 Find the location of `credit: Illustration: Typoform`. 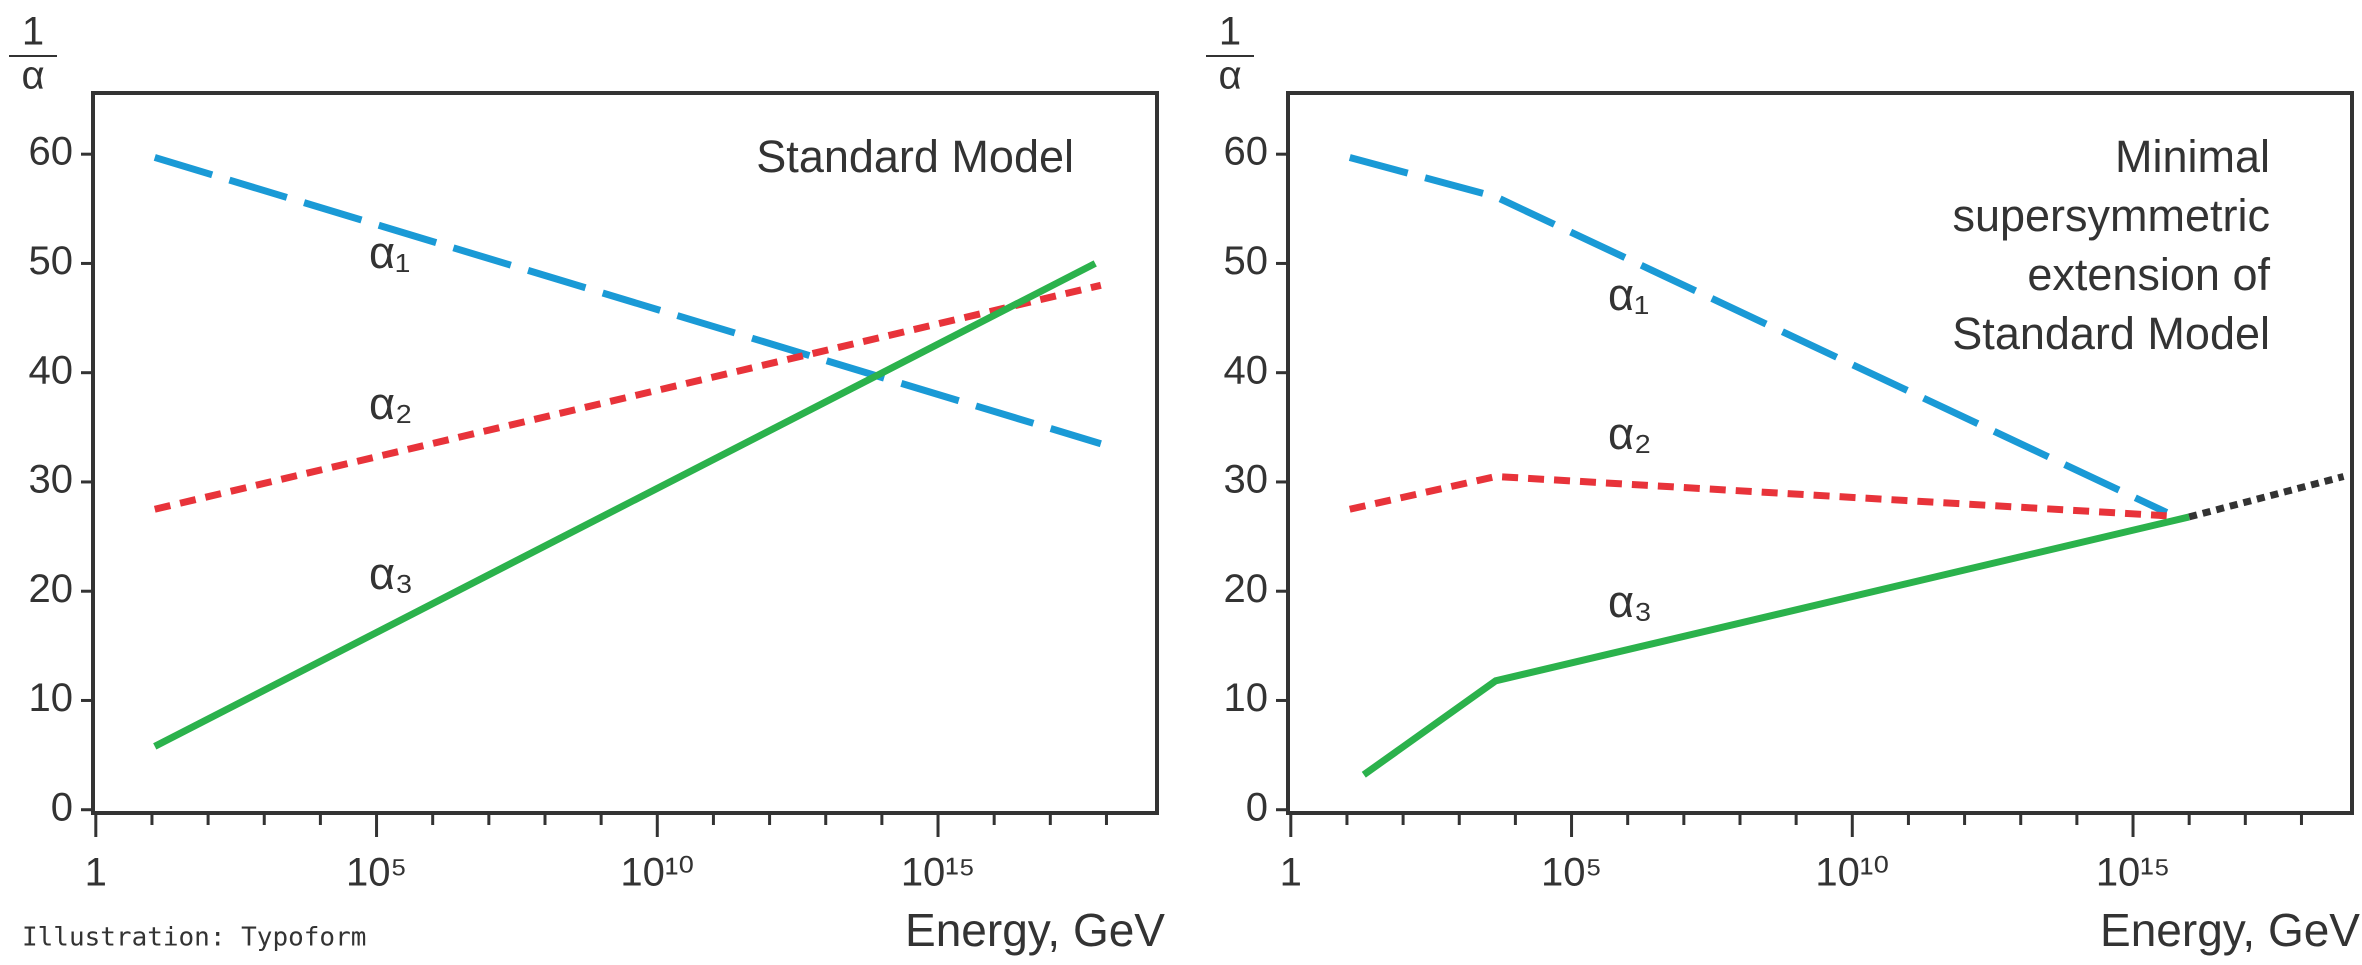

credit: Illustration: Typoform is located at coordinates (194, 938).